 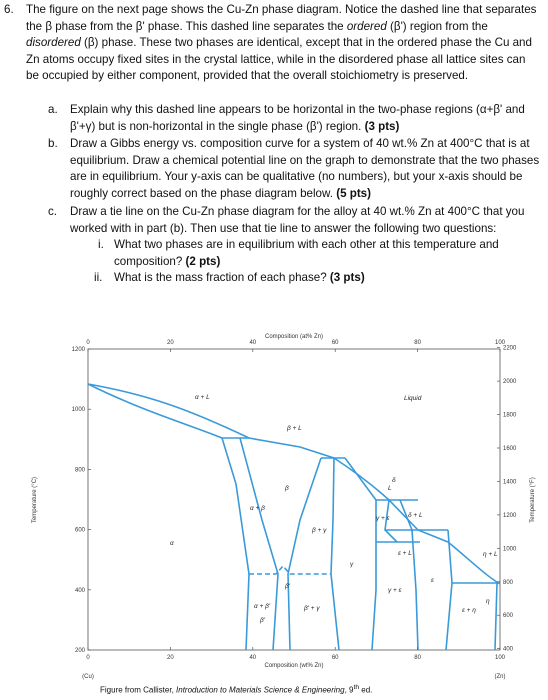 I want to click on beta-left-boundary, so click(x=259, y=544).